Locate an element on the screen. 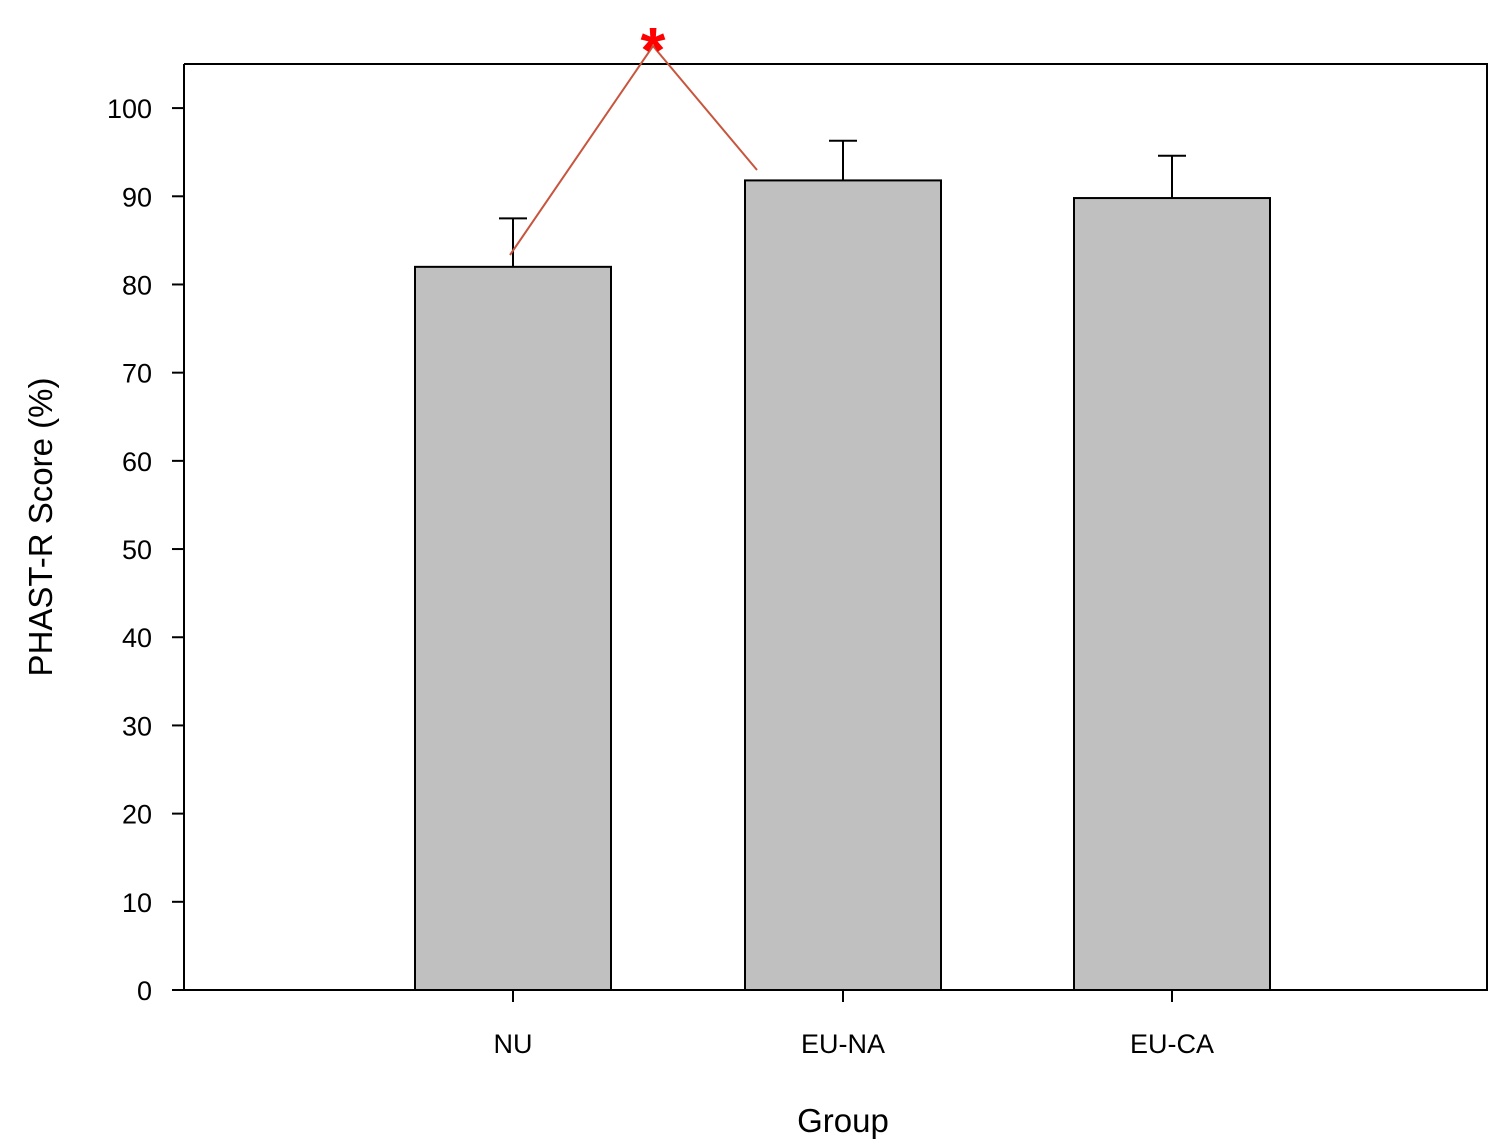 This screenshot has height=1144, width=1488. y-tick-label: 0 is located at coordinates (144, 991).